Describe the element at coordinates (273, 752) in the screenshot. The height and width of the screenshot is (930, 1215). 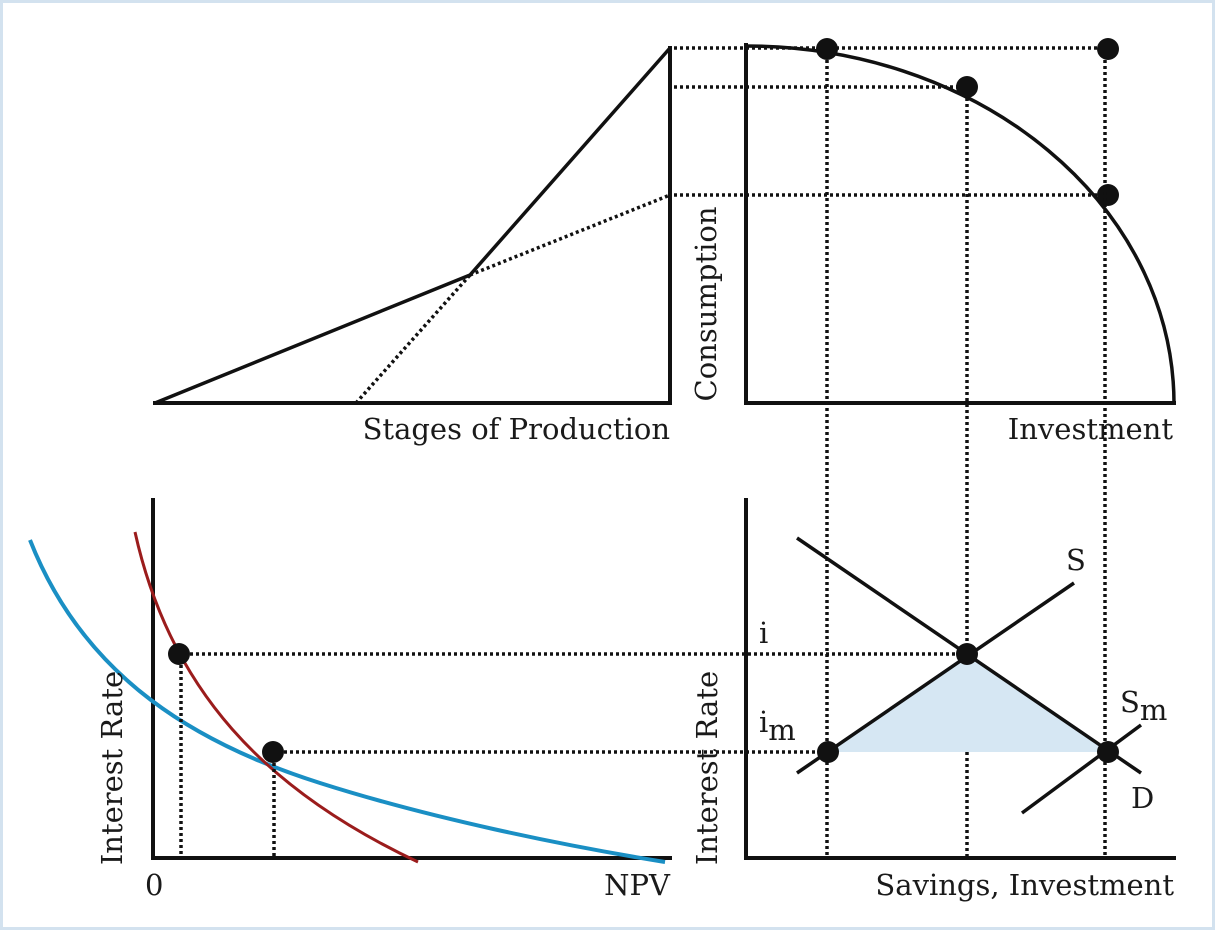
I see `npv-point-im` at that location.